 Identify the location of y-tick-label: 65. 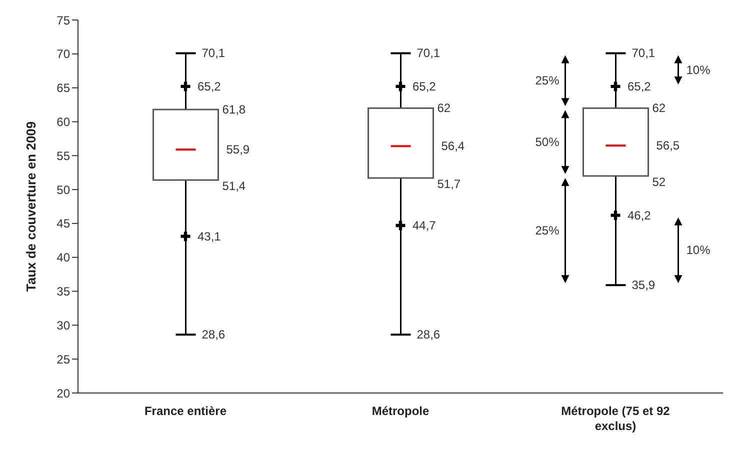
(63, 88).